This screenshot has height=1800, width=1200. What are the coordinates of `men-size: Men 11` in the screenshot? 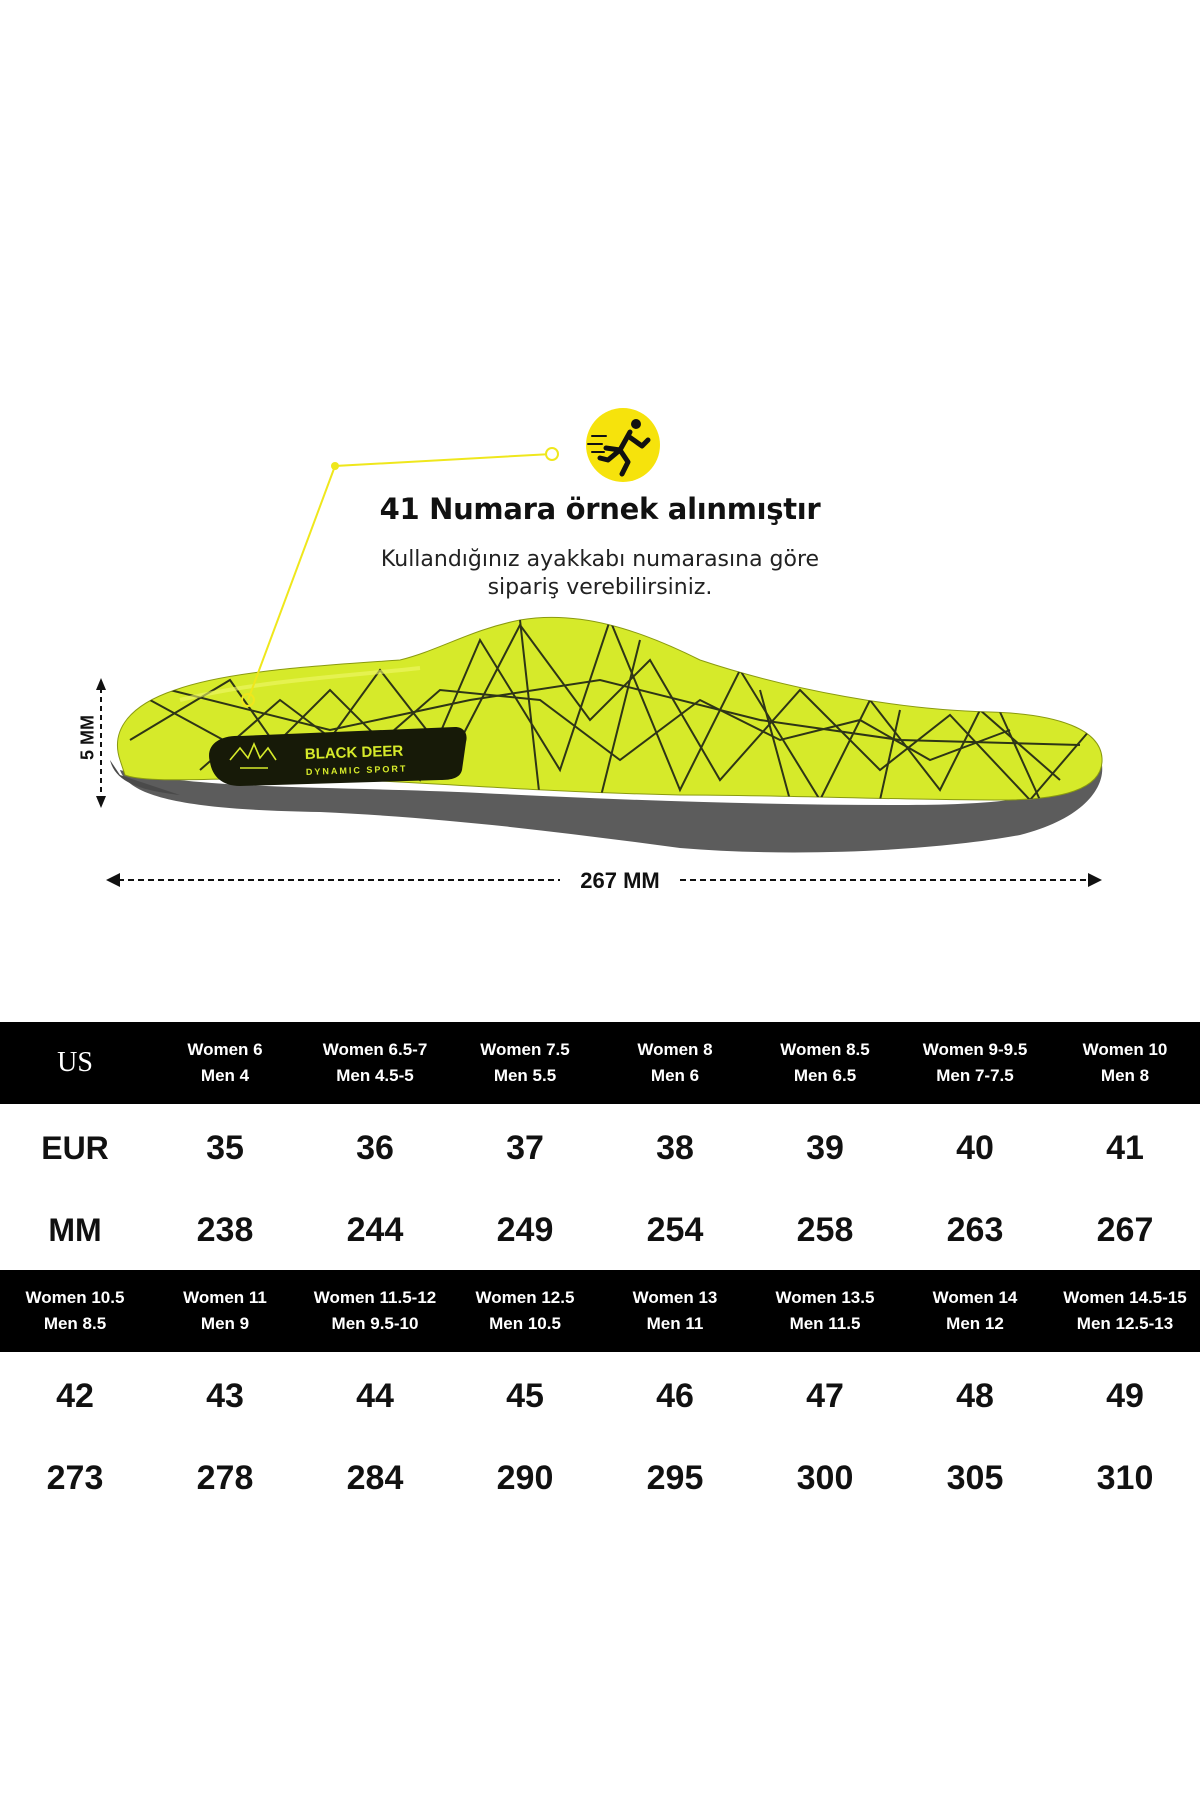 It's located at (675, 1323).